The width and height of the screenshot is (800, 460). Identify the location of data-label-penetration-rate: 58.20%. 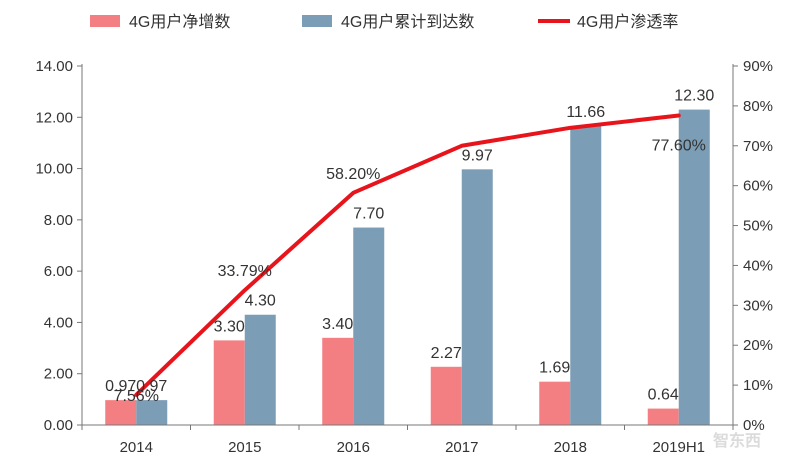
(353, 174).